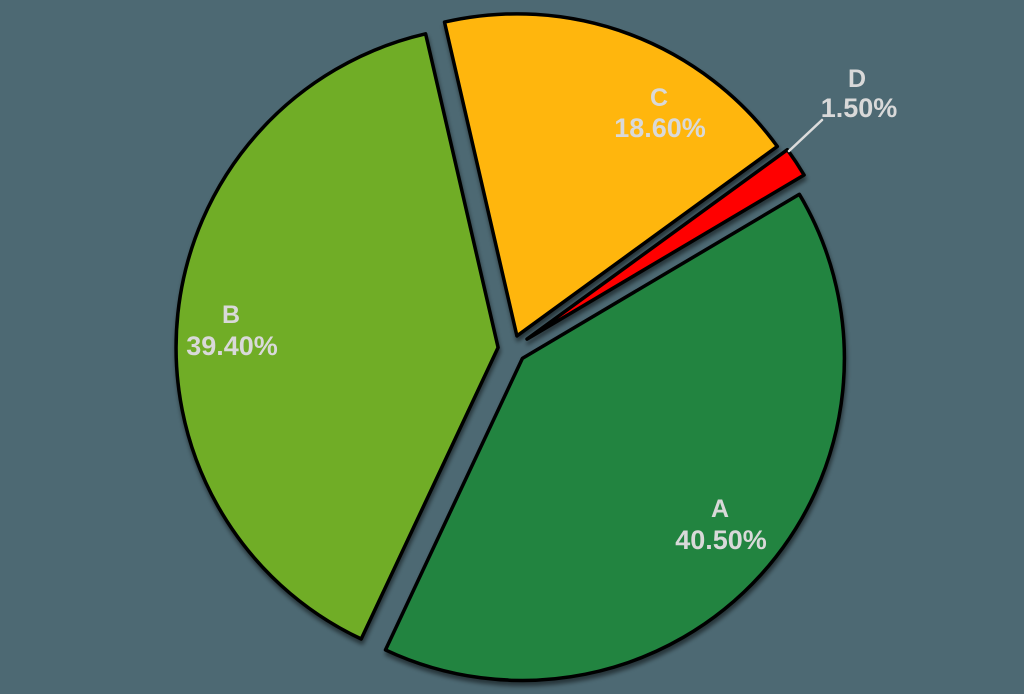 This screenshot has height=694, width=1024. What do you see at coordinates (231, 315) in the screenshot?
I see `slice-label-name-B: B` at bounding box center [231, 315].